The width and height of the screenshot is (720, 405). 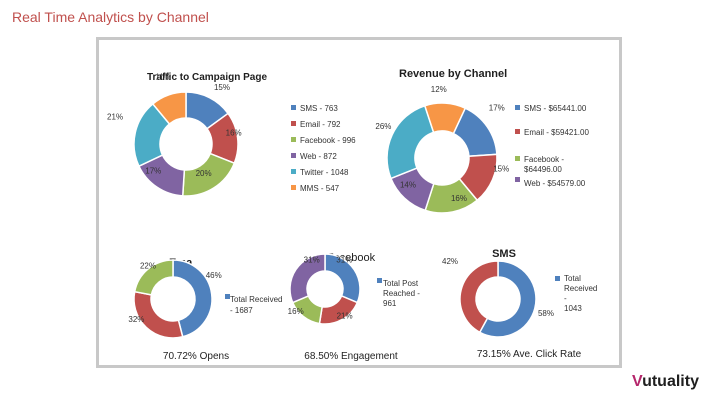 I want to click on revenue-title: Revenue by Channel, so click(x=453, y=74).